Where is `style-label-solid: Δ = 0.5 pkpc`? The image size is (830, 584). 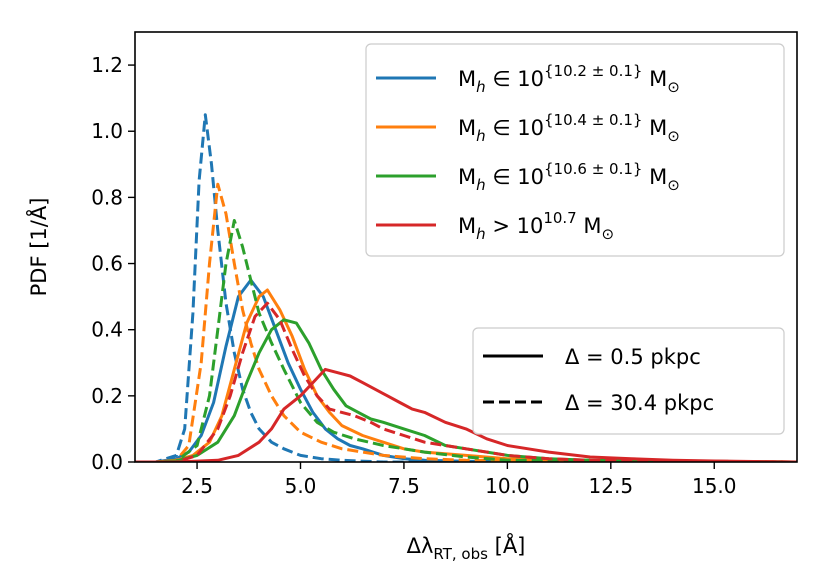
style-label-solid: Δ = 0.5 pkpc is located at coordinates (633, 357).